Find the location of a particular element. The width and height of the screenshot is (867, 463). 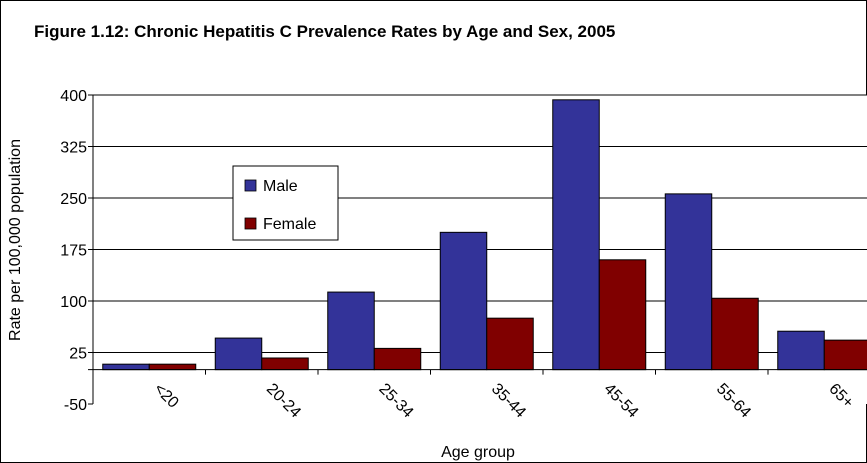

y-tick-label-5: 325 is located at coordinates (73, 148).